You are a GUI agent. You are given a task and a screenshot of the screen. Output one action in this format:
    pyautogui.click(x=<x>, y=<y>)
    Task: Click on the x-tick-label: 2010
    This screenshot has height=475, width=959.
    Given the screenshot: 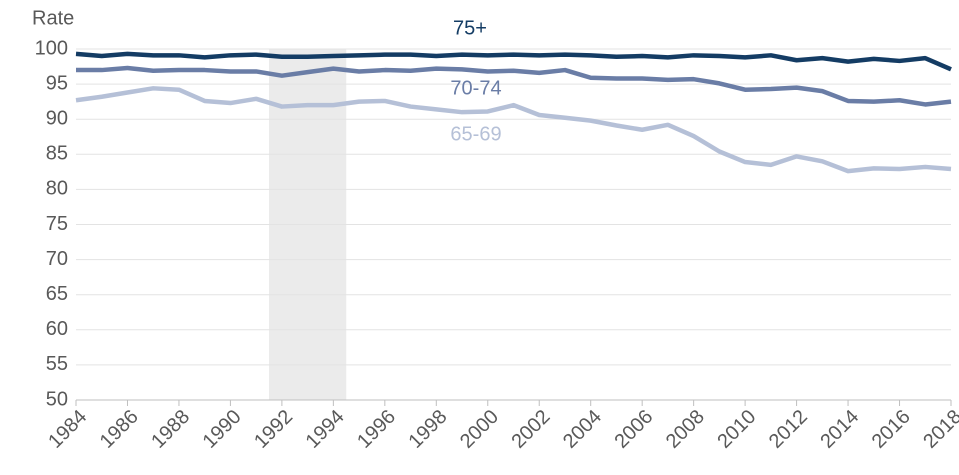 What is the action you would take?
    pyautogui.click(x=736, y=429)
    